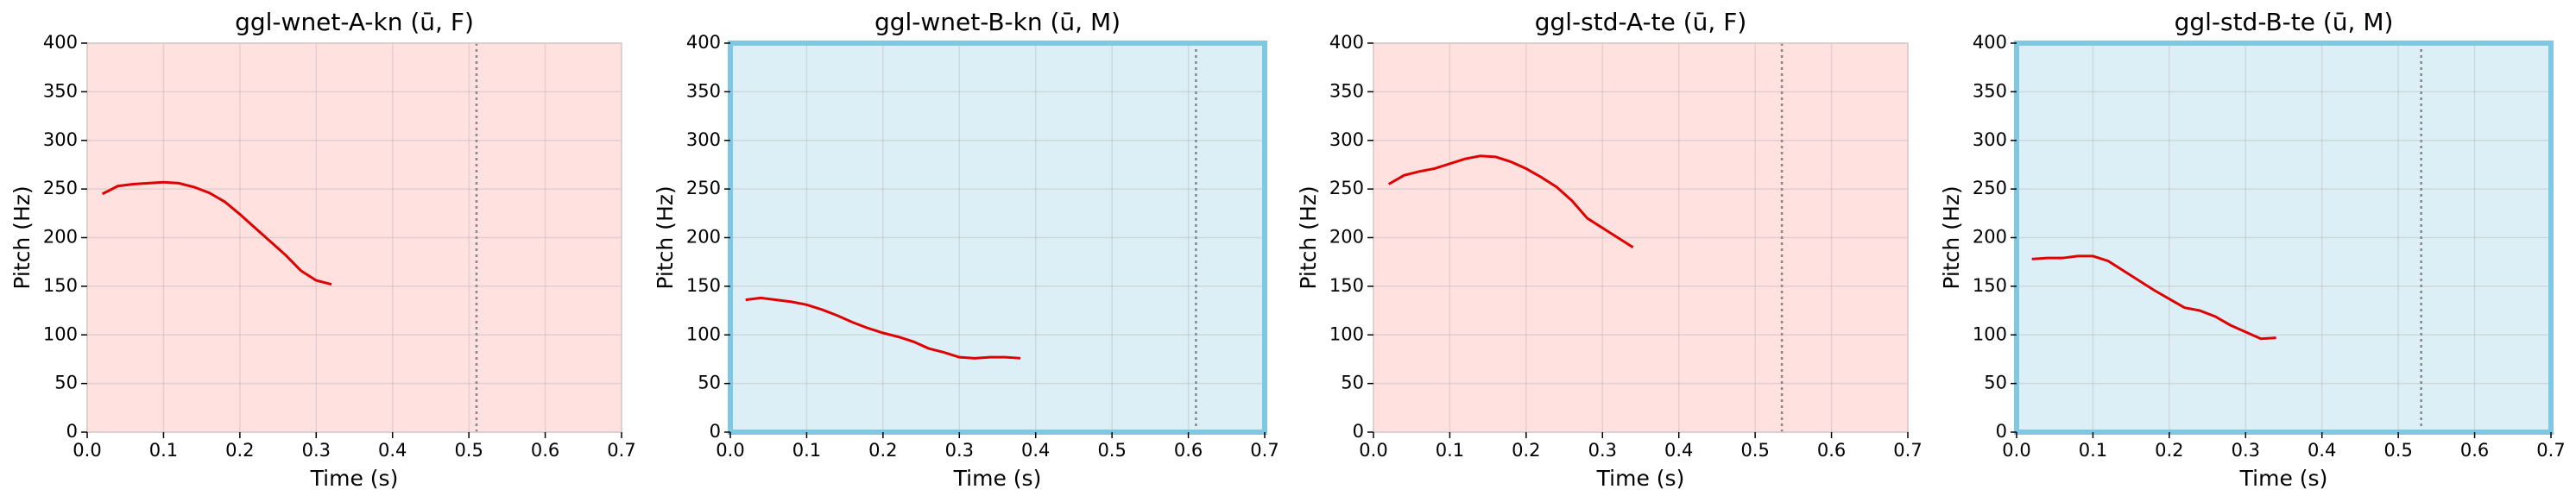 Image resolution: width=2576 pixels, height=502 pixels. What do you see at coordinates (997, 22) in the screenshot?
I see `chart-title: ggl-wnet-B-kn (ū, M)` at bounding box center [997, 22].